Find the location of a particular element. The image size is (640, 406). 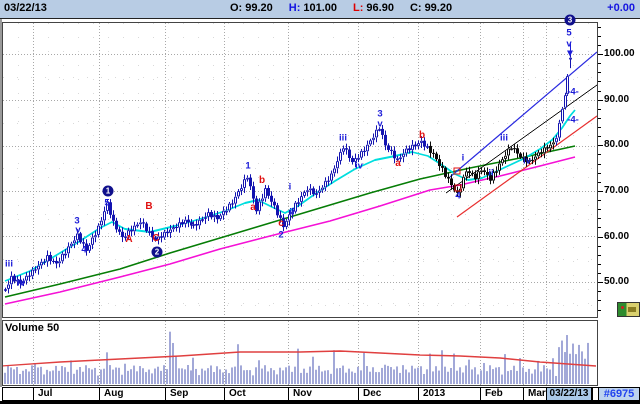

month-cell-blank is located at coordinates (19, 394).